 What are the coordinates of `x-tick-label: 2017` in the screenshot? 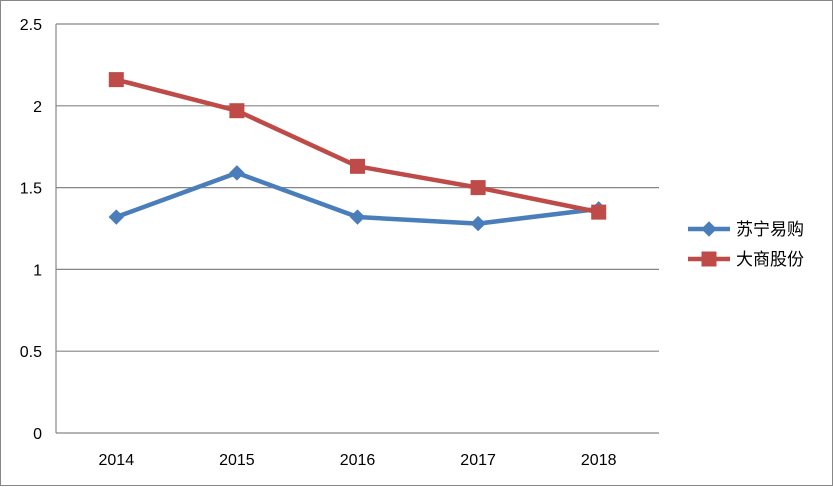 It's located at (478, 460).